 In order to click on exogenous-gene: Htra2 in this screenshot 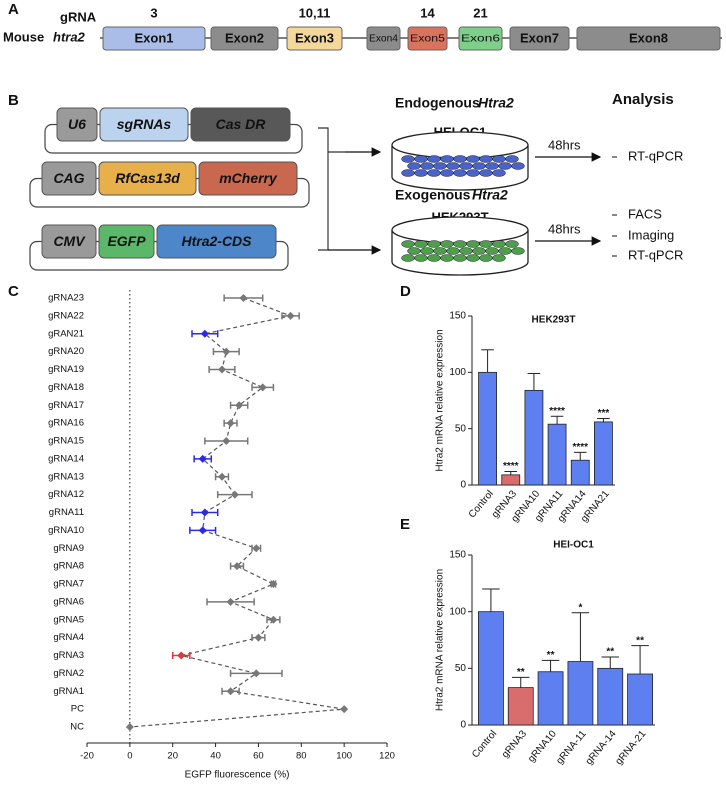, I will do `click(490, 195)`.